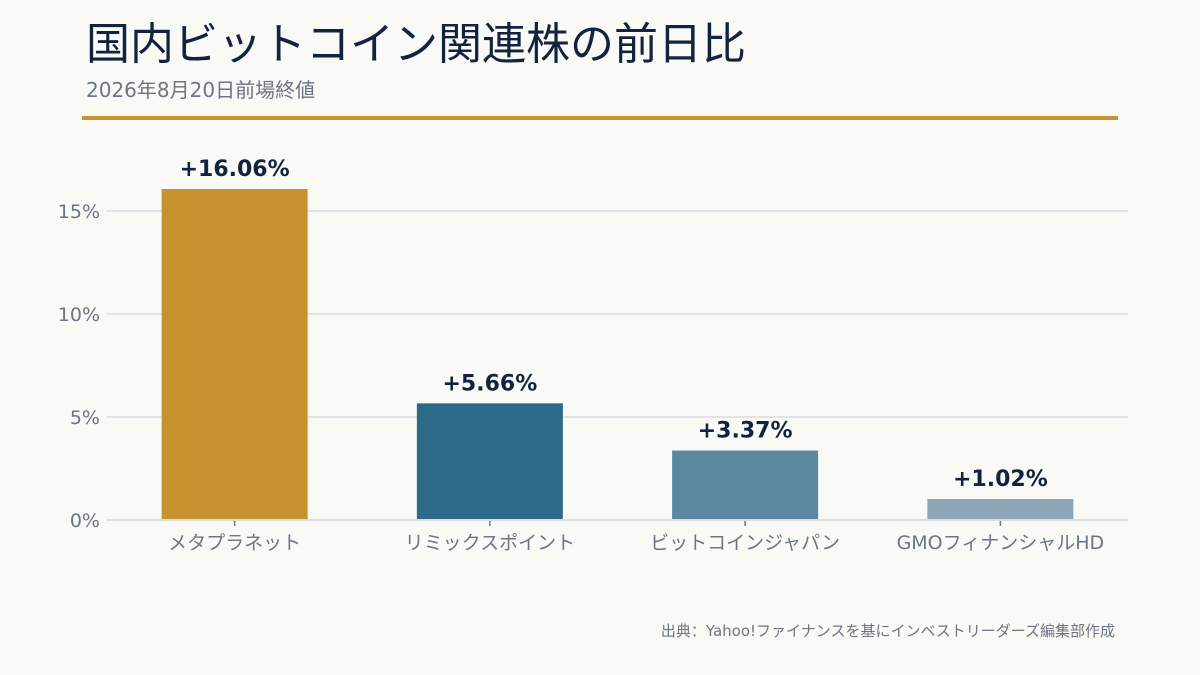 This screenshot has height=675, width=1200. Describe the element at coordinates (745, 431) in the screenshot. I see `data-label: +3.37%` at that location.